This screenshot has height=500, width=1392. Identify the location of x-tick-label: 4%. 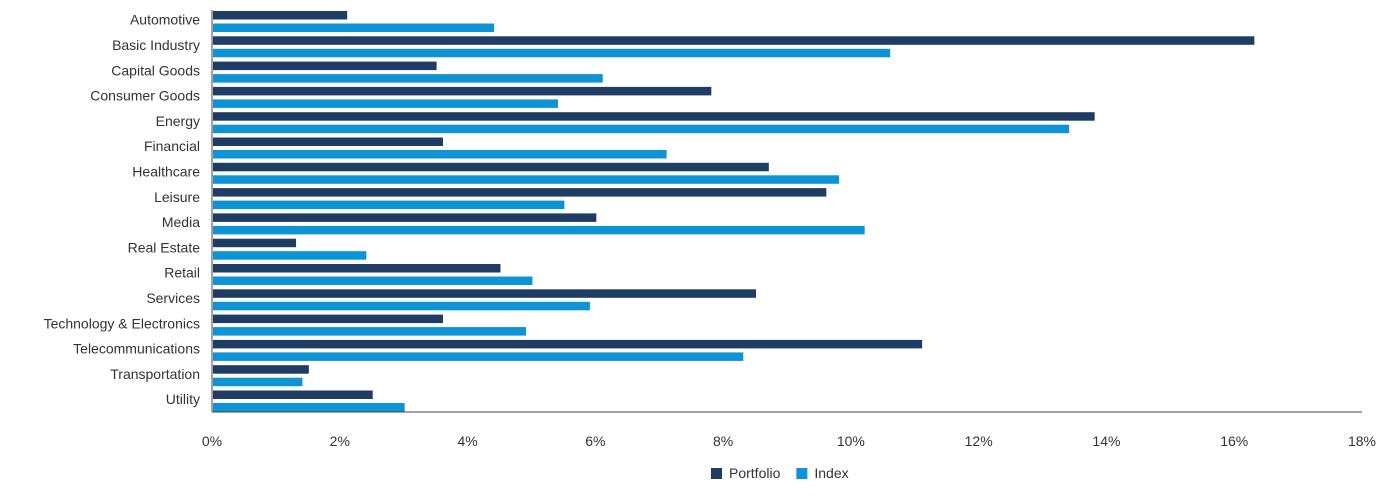
(467, 441).